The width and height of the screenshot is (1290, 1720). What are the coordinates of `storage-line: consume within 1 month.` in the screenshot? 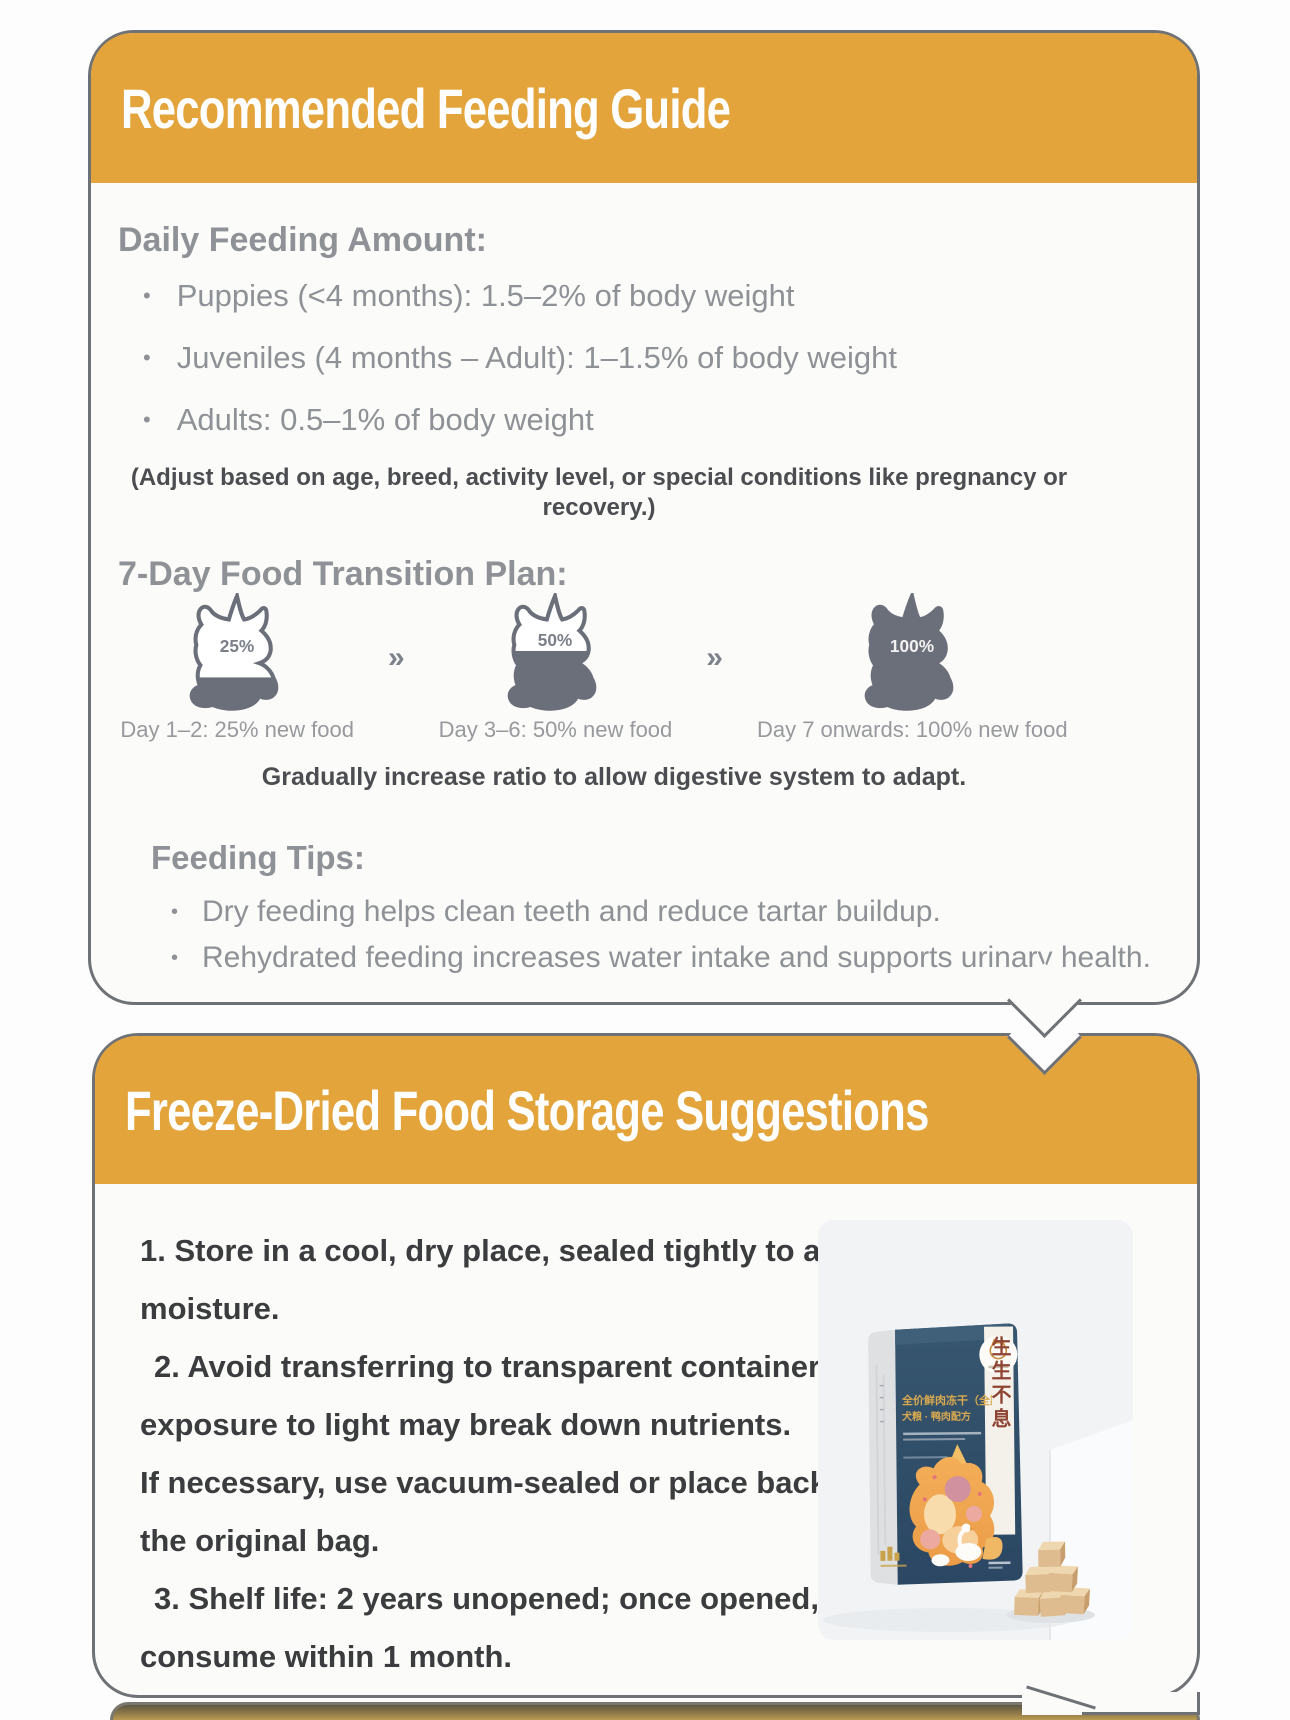 It's located at (326, 1656).